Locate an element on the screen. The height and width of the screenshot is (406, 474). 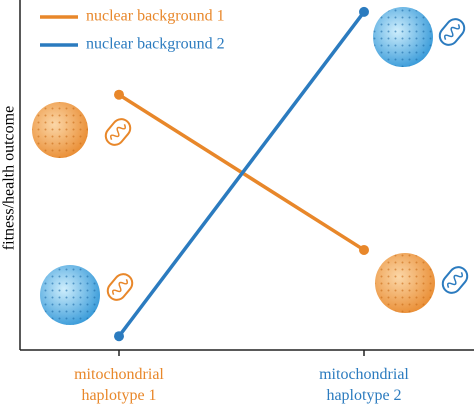
legend-label: nuclear background 1 is located at coordinates (155, 16).